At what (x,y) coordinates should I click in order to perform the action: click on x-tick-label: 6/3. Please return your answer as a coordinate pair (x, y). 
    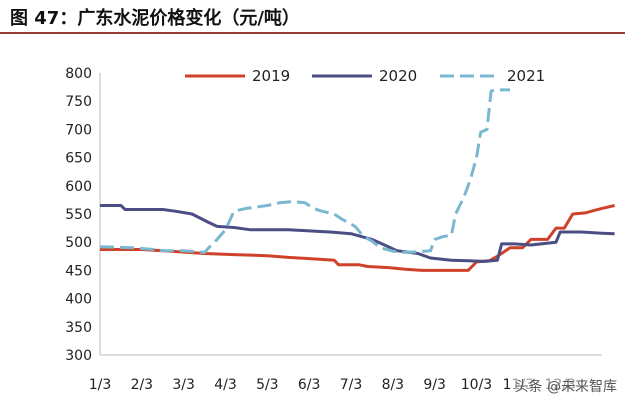
    Looking at the image, I should click on (309, 385).